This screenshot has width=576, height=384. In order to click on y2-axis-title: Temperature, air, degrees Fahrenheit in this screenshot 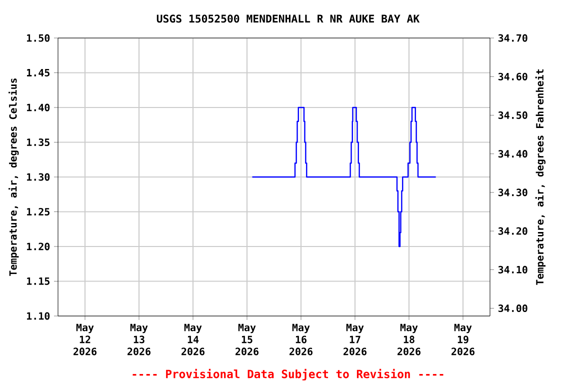, I will do `click(540, 177)`.